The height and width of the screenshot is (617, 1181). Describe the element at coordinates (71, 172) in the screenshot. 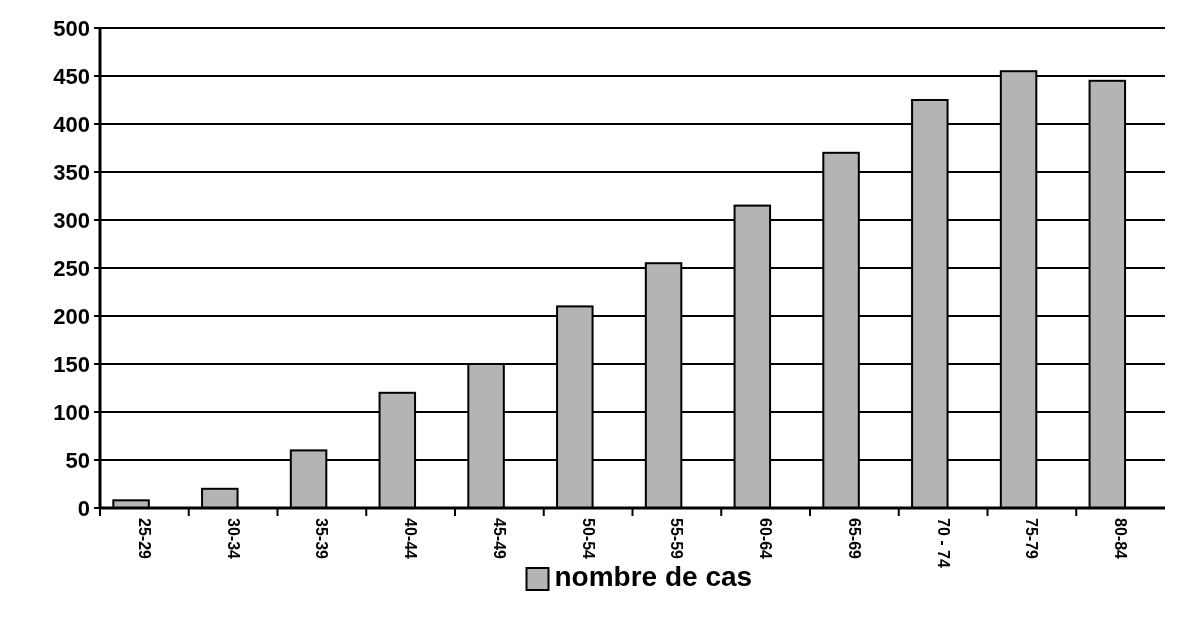

I see `y-tick-label: 350` at that location.